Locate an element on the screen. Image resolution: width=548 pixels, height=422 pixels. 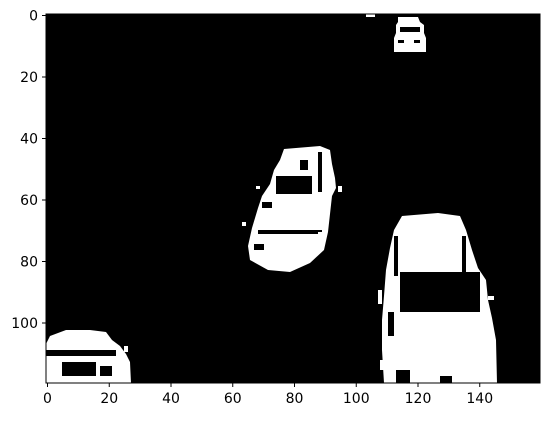
blob-top-car is located at coordinates (410, 34).